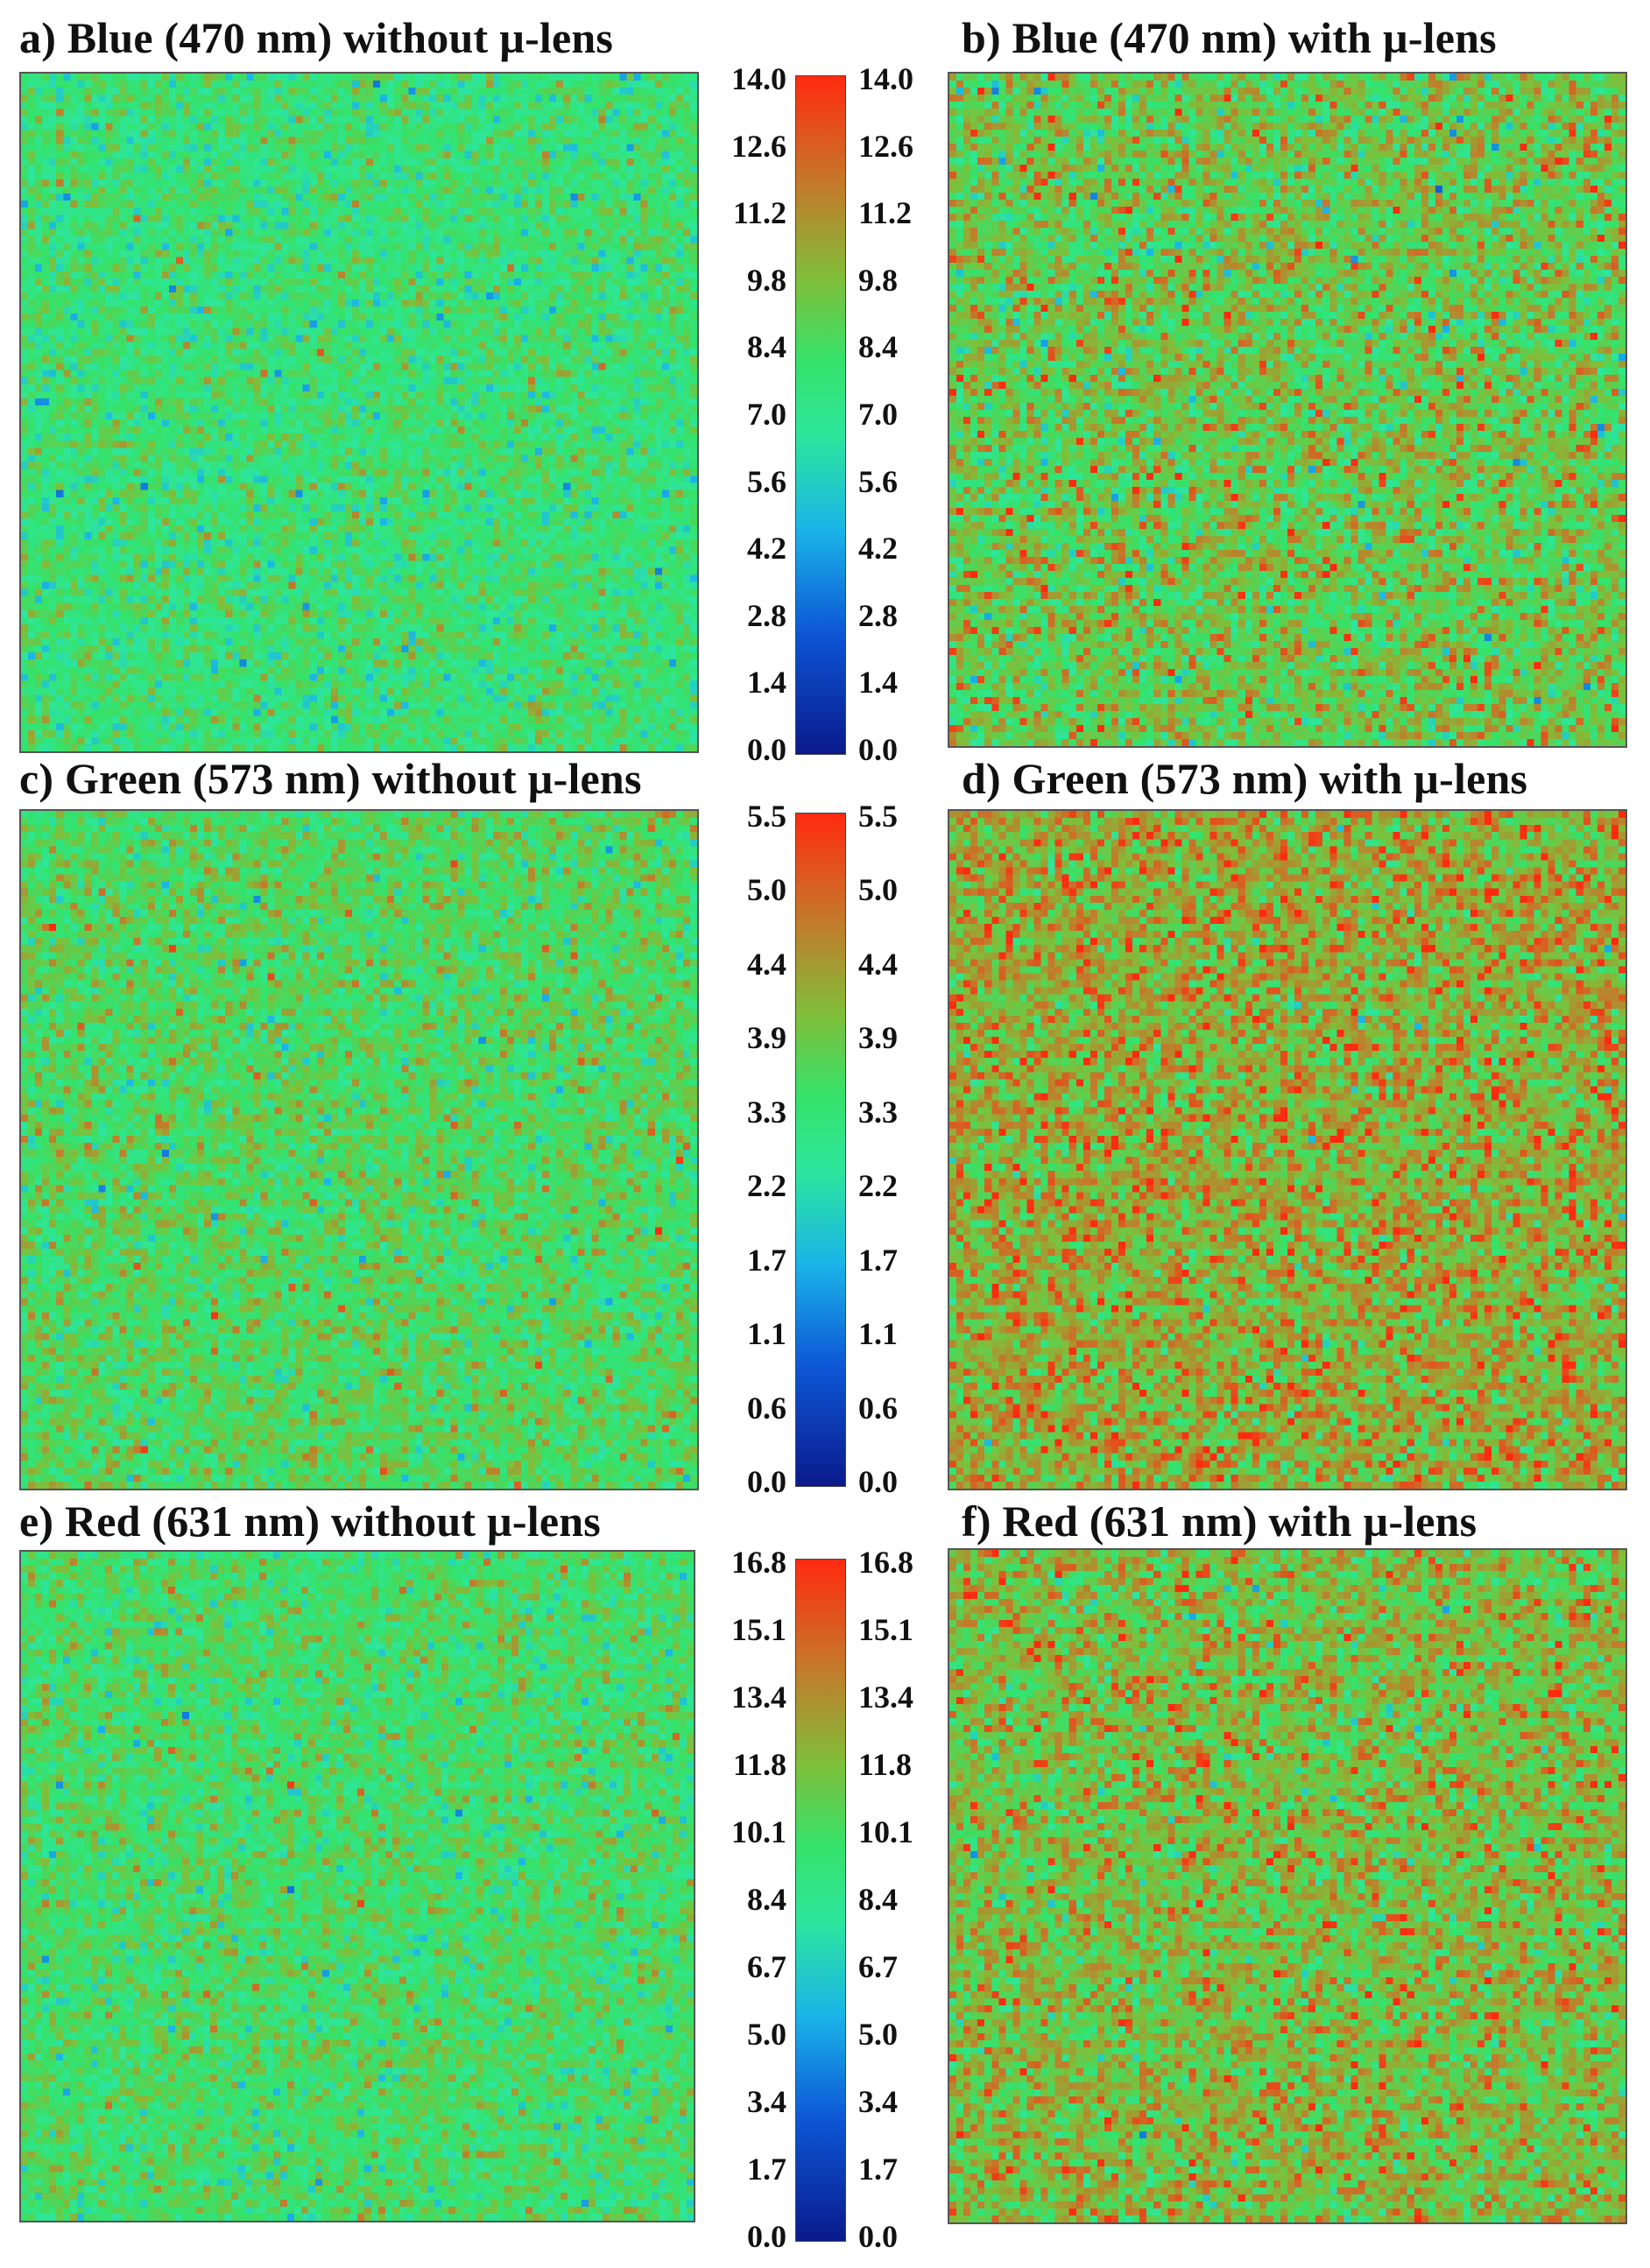 This screenshot has width=1650, height=2268. Describe the element at coordinates (751, 682) in the screenshot. I see `colorbar-tick-left: 1.4` at that location.